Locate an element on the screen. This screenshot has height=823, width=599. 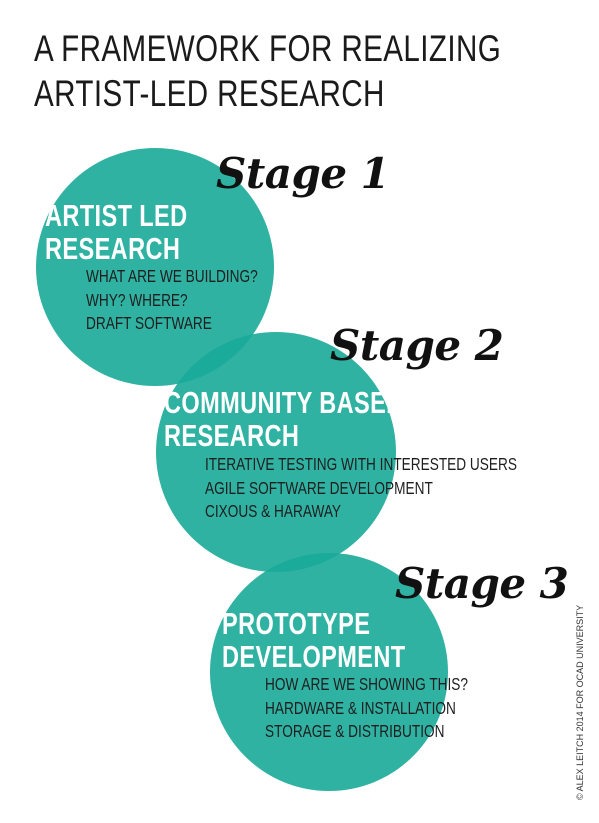
stage-1-heading: ARTIST LED RESEARCH is located at coordinates (116, 232).